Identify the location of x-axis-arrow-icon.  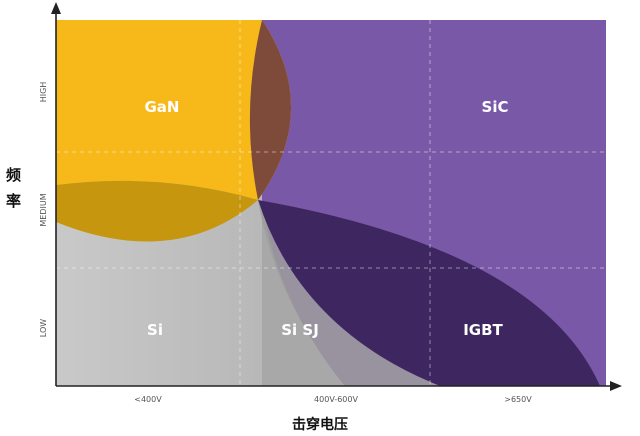
(616, 386).